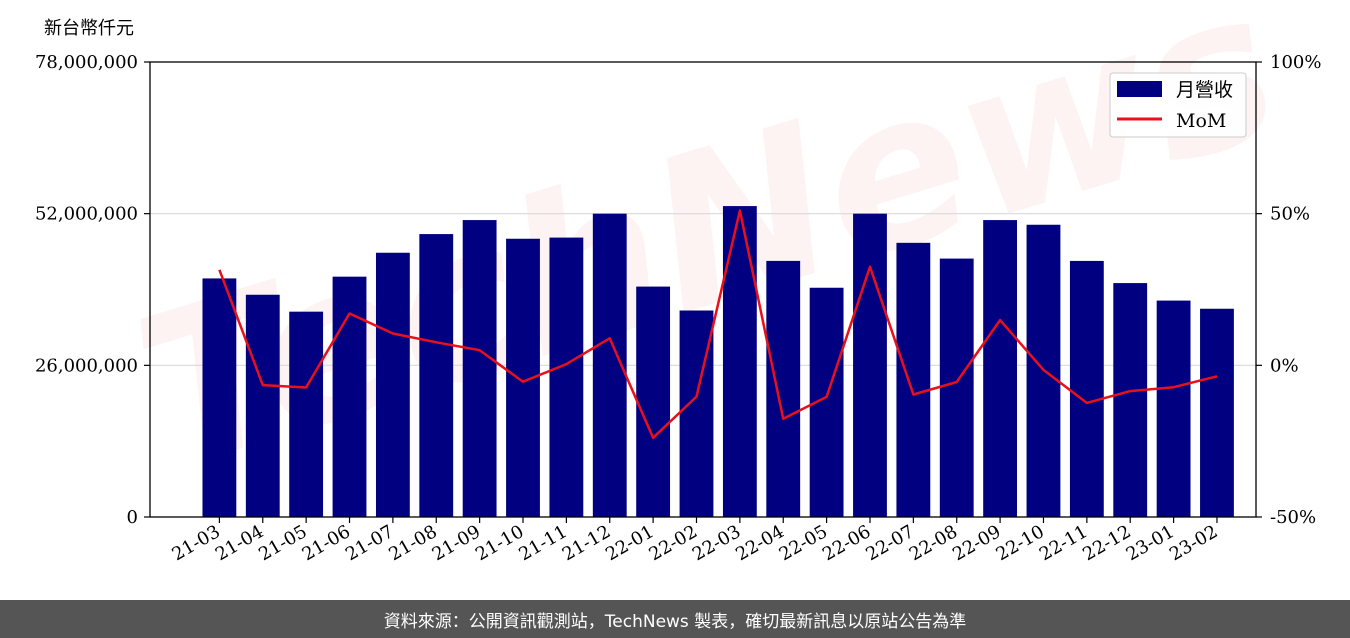 The image size is (1350, 638). Describe the element at coordinates (675, 621) in the screenshot. I see `source-footer-text: 資料來源：公開資訊觀測站，TechNews 製表，確切最新訊息以原站公告為準` at that location.